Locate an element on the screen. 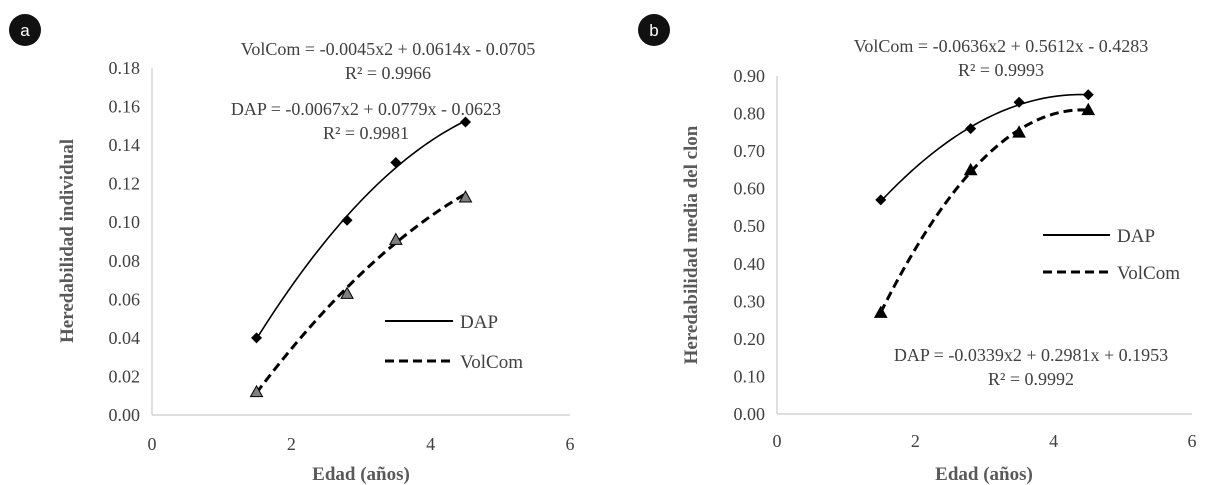 The height and width of the screenshot is (485, 1222). panel-a-dap-r2: R² = 0.9981 is located at coordinates (366, 133).